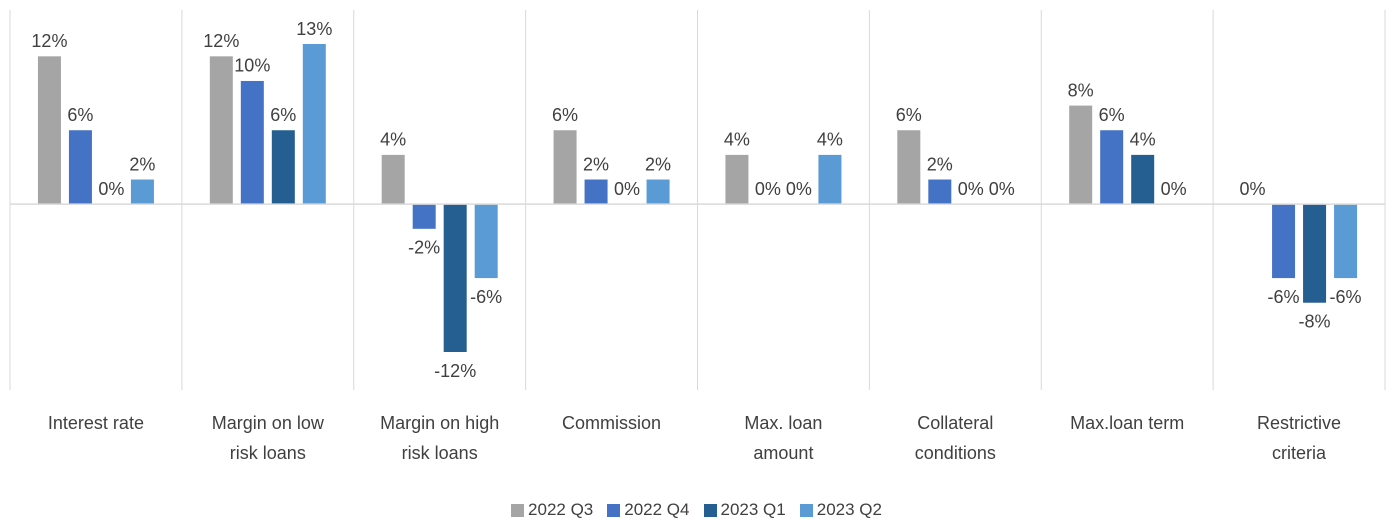  Describe the element at coordinates (95, 423) in the screenshot. I see `x-tick-label: Interest rate` at that location.